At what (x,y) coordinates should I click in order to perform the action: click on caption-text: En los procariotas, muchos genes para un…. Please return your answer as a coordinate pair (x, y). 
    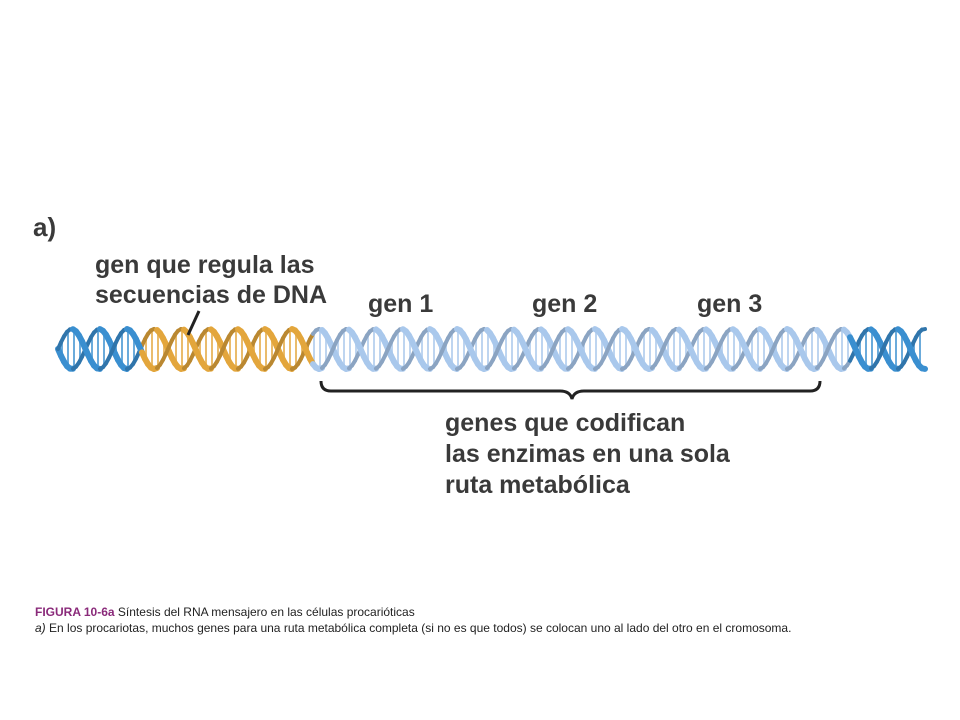
    Looking at the image, I should click on (420, 628).